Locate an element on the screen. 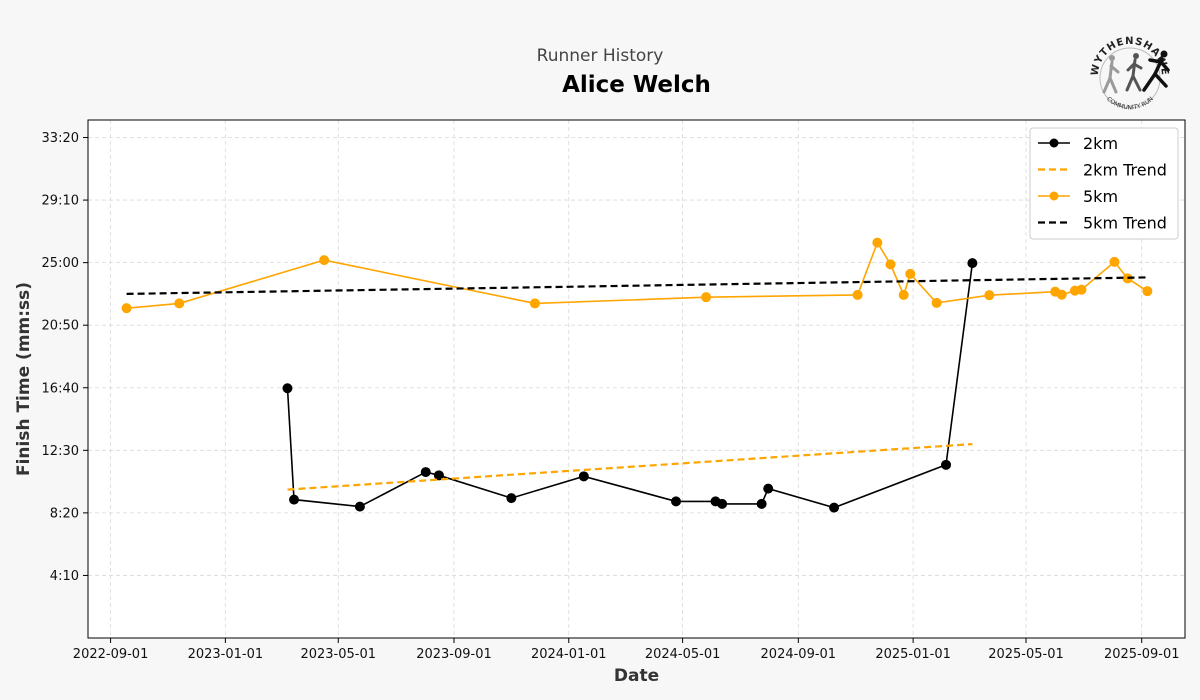  y-tick-label: 16:40 is located at coordinates (60, 388).